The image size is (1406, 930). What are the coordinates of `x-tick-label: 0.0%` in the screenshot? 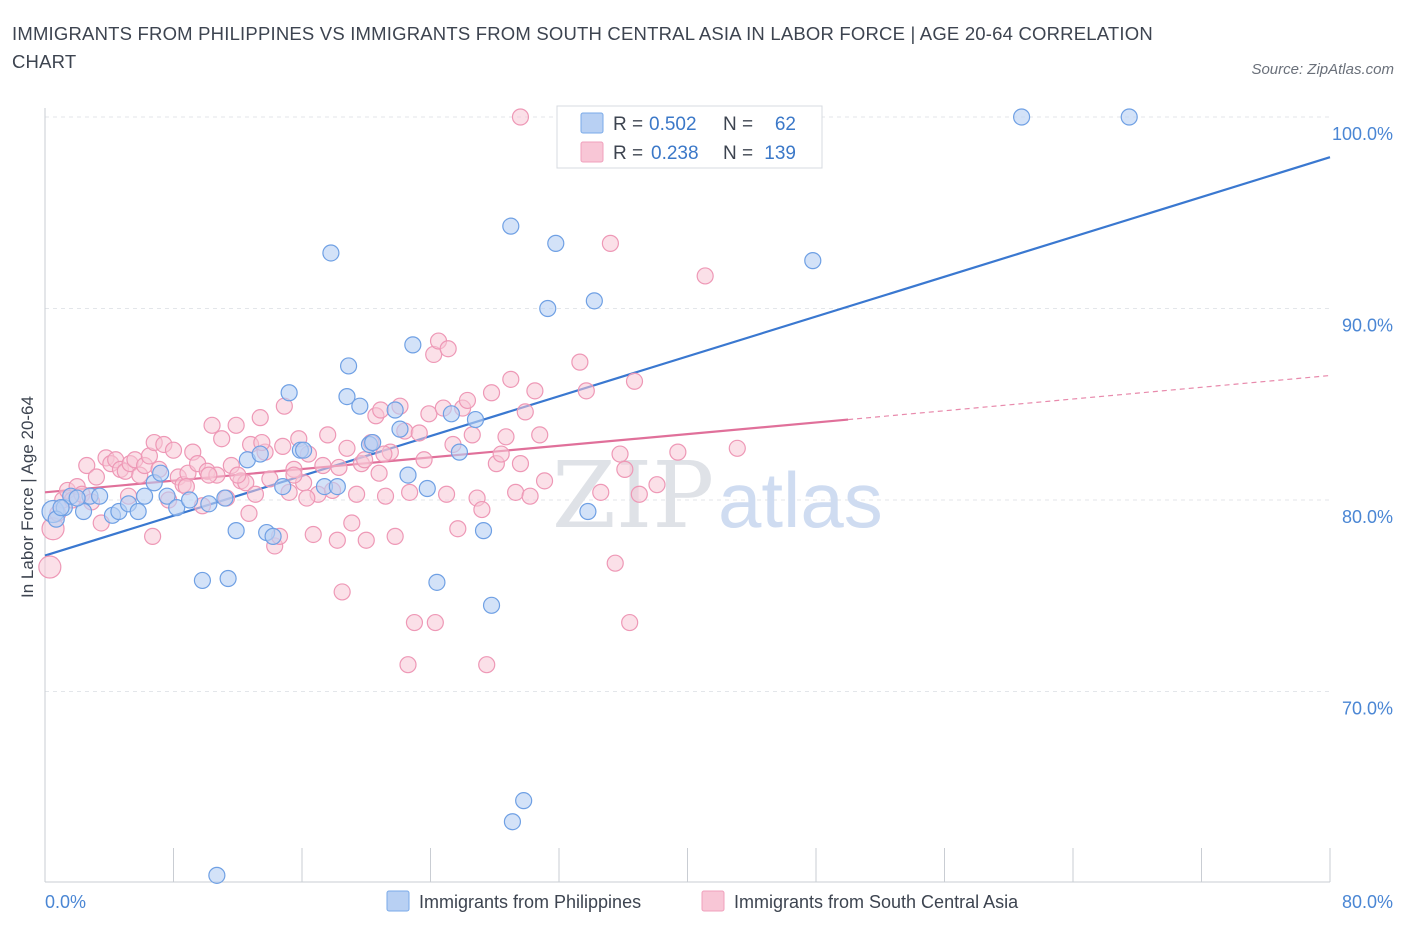 It's located at (65, 902).